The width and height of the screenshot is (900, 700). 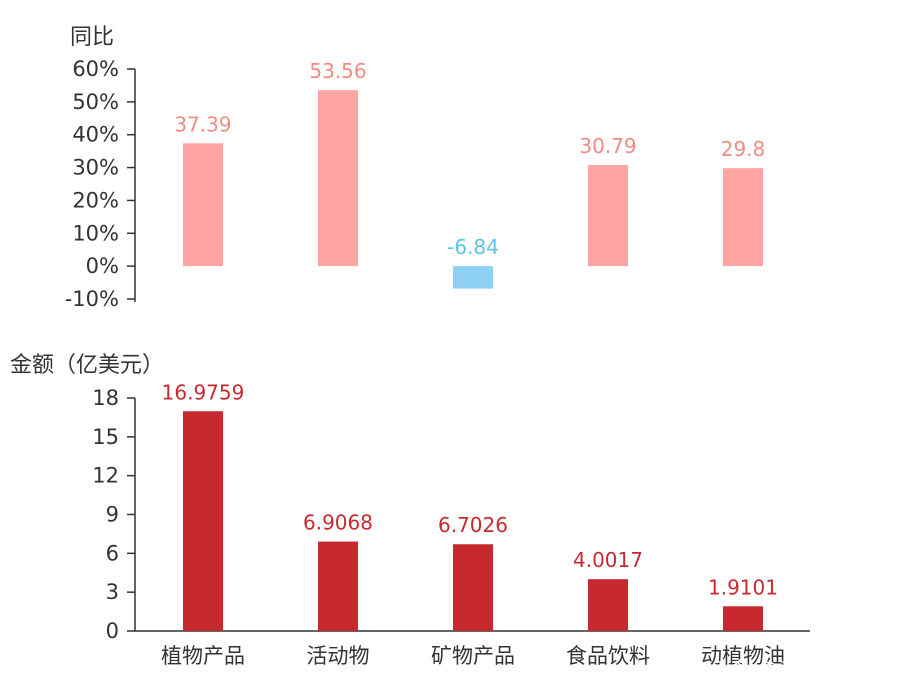 I want to click on yoy-data-label: 53.56, so click(x=337, y=71).